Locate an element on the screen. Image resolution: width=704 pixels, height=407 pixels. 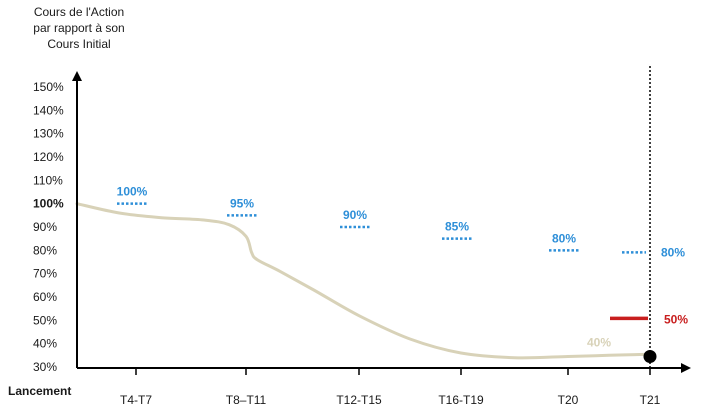
autocall-level-label: 85% is located at coordinates (457, 227).